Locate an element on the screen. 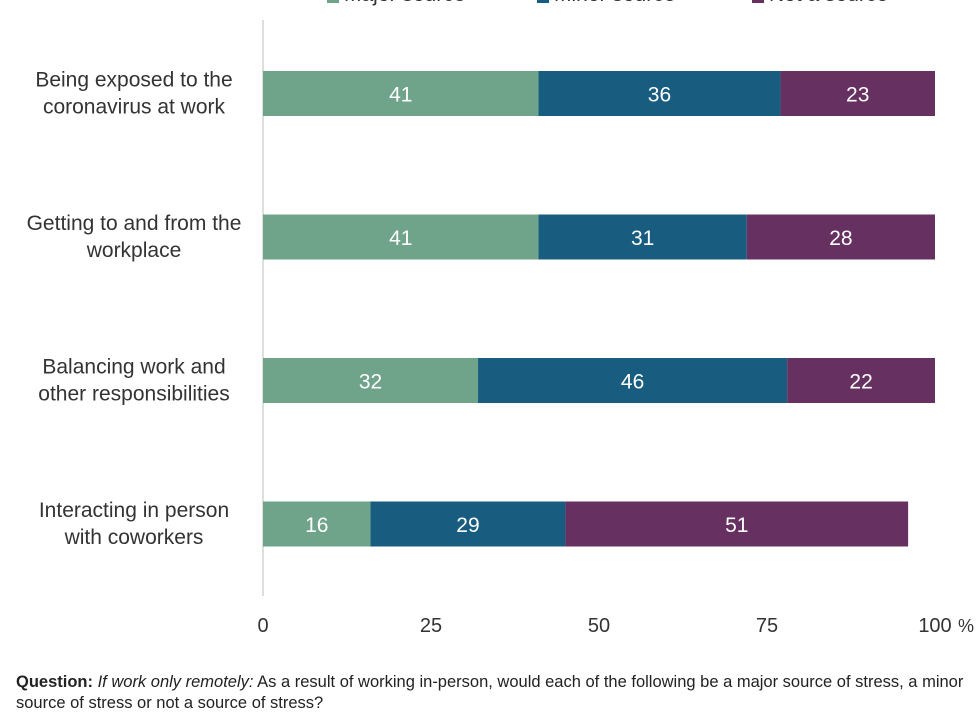 This screenshot has width=980, height=720. category-label-1: Being exposed to the coronavirus at work is located at coordinates (133, 94).